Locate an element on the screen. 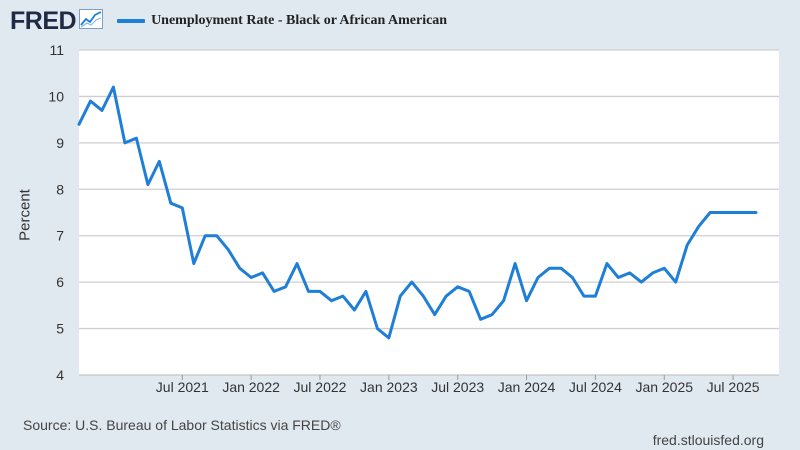 This screenshot has width=800, height=450. y-axis-label: Percent is located at coordinates (25, 215).